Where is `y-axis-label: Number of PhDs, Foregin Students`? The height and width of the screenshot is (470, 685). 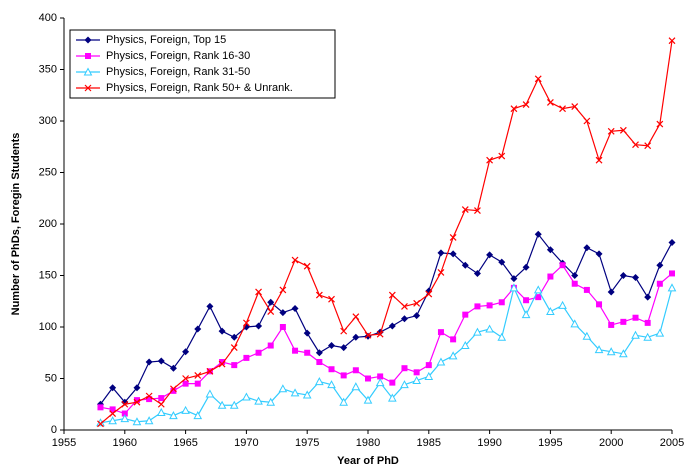 y-axis-label: Number of PhDs, Foregin Students is located at coordinates (16, 224).